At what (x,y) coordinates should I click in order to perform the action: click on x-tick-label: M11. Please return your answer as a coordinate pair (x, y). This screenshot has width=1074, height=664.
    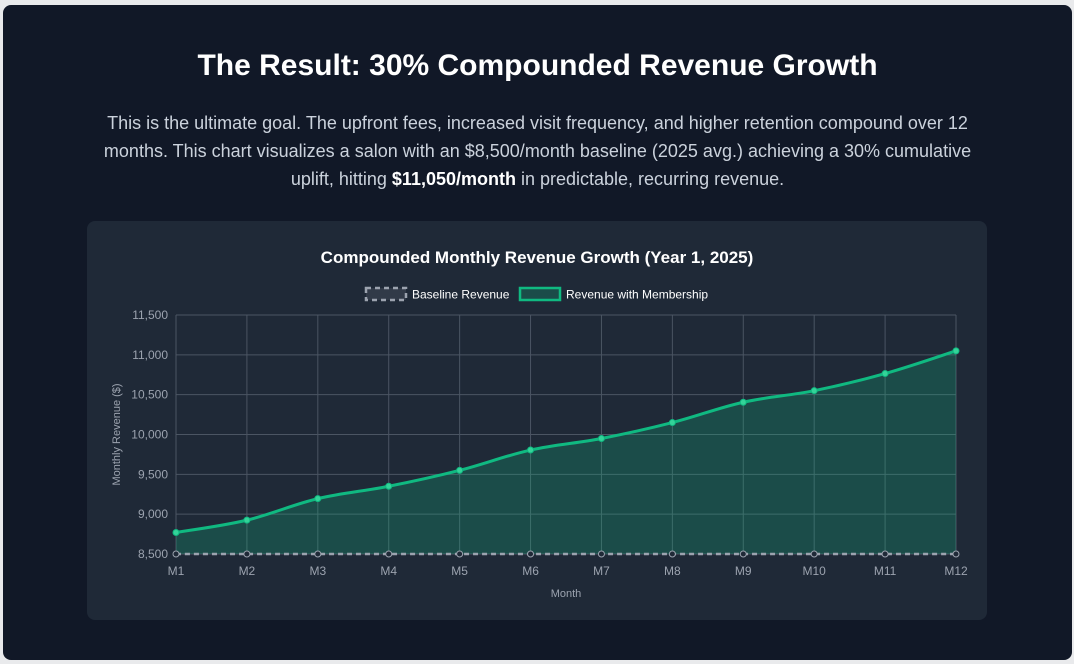
    Looking at the image, I should click on (885, 571).